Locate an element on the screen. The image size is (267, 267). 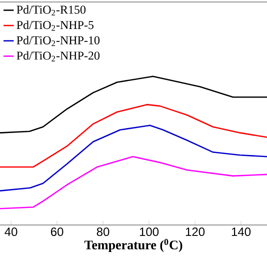
x-tick-label: 60 is located at coordinates (57, 232).